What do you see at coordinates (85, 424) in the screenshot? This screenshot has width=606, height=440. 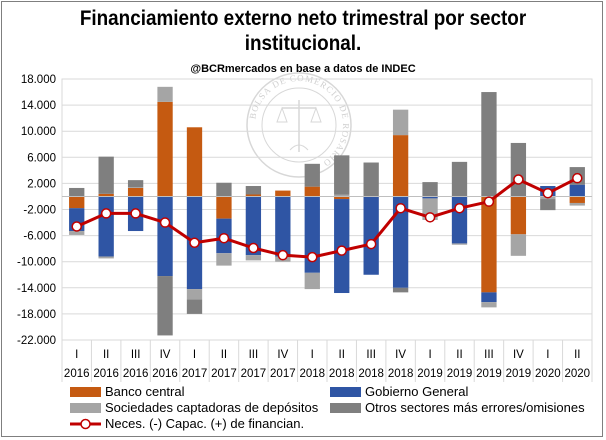 I see `legend-line-marker` at bounding box center [85, 424].